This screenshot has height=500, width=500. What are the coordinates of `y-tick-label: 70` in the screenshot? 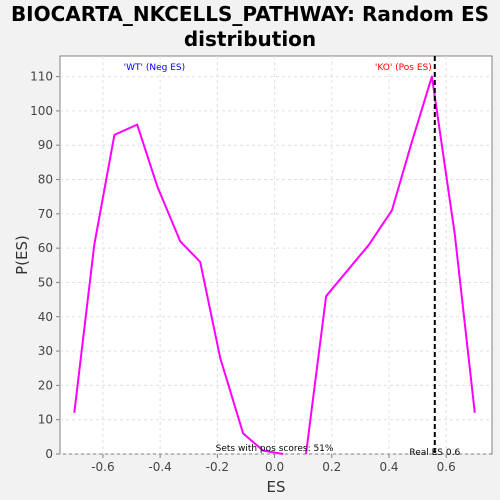 It's located at (45, 214).